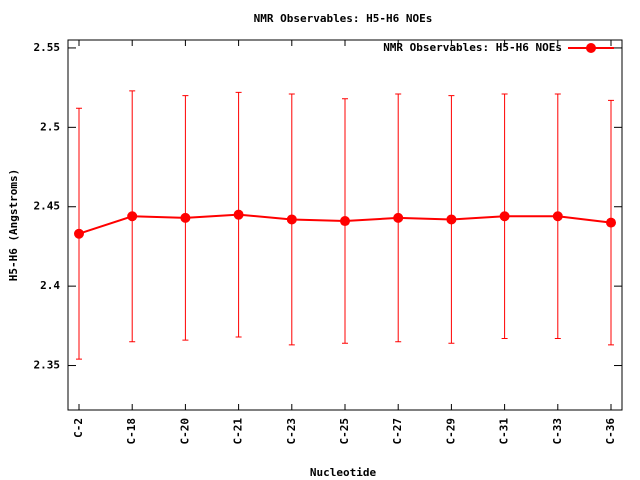  I want to click on legend-label: NMR Observables: H5-H6 NOEs, so click(472, 47).